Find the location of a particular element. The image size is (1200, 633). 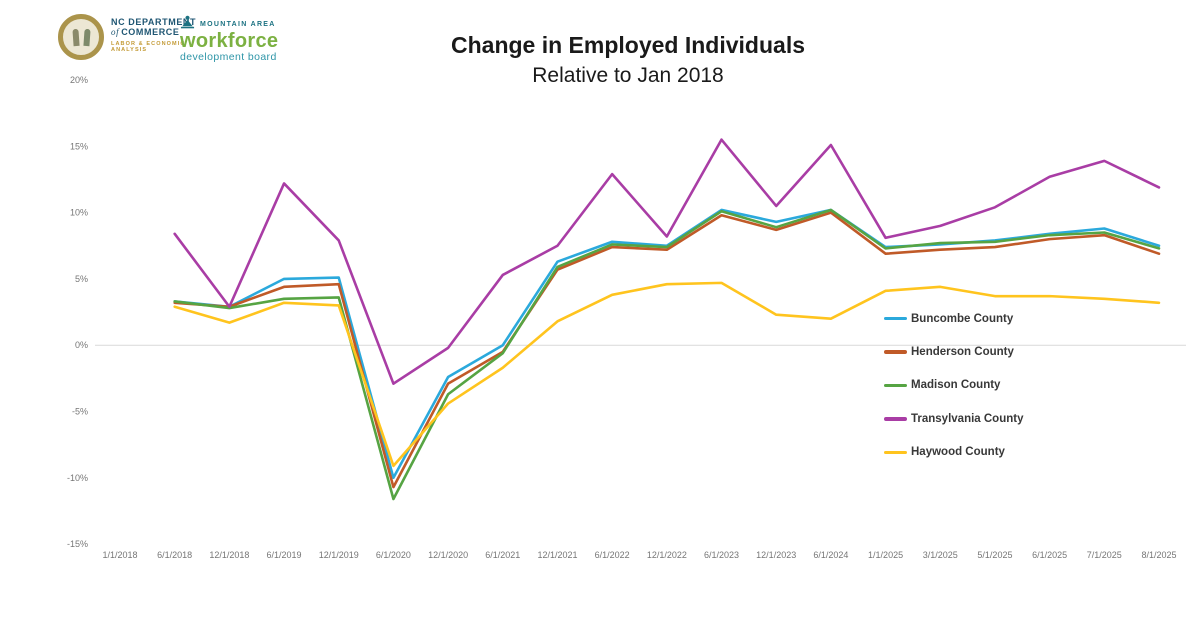

x-tick-label: 6/1/2018 is located at coordinates (174, 555).